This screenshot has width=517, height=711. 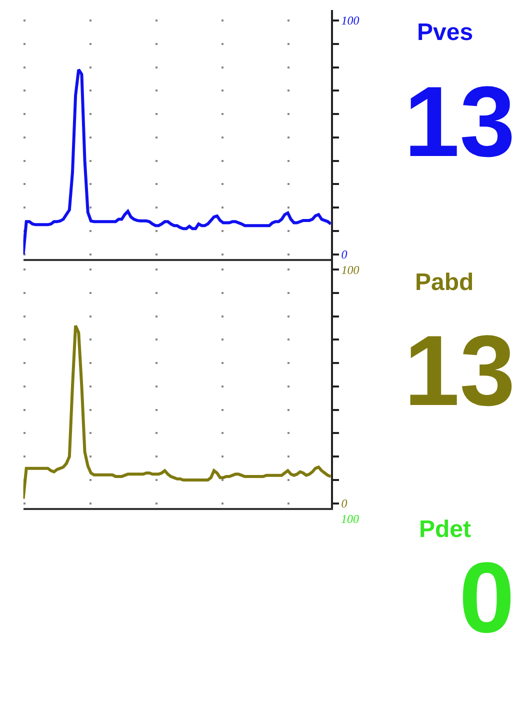 What do you see at coordinates (487, 598) in the screenshot?
I see `text: 0` at bounding box center [487, 598].